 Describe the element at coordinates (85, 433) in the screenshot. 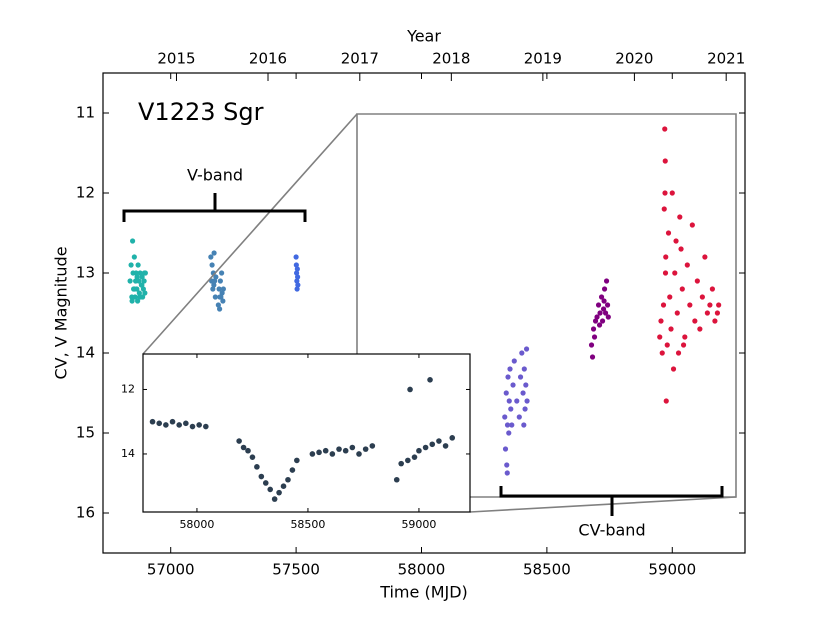

I see `y-tick-label: 15` at that location.